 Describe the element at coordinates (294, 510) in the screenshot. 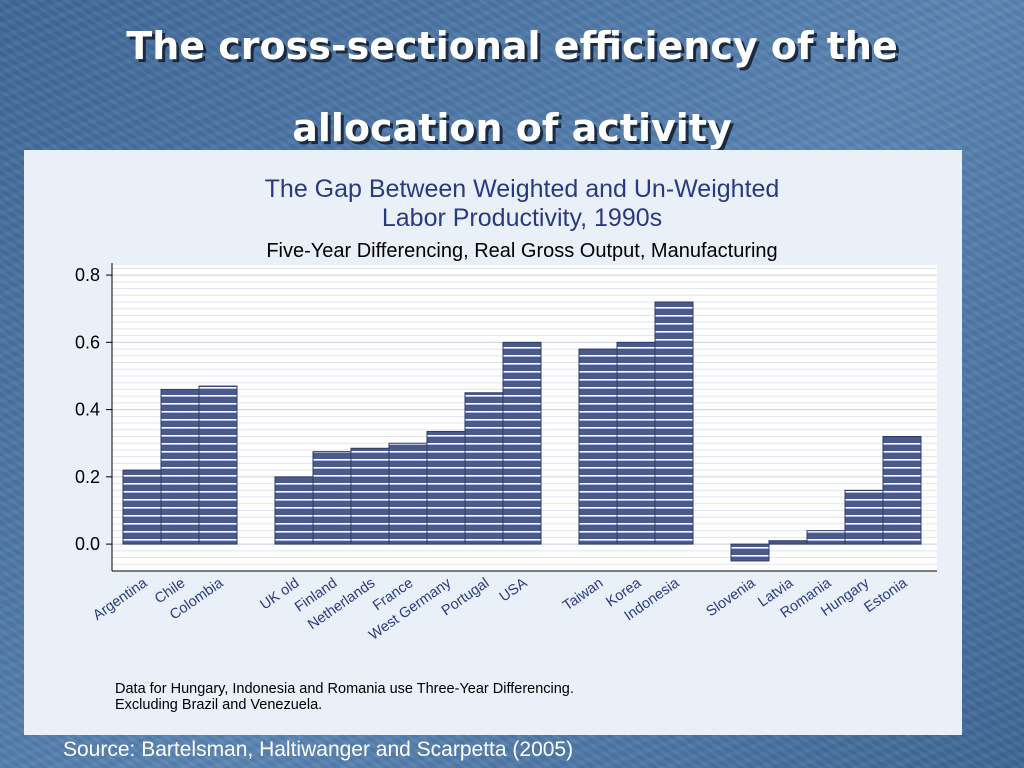

I see `bar-uk-old` at that location.